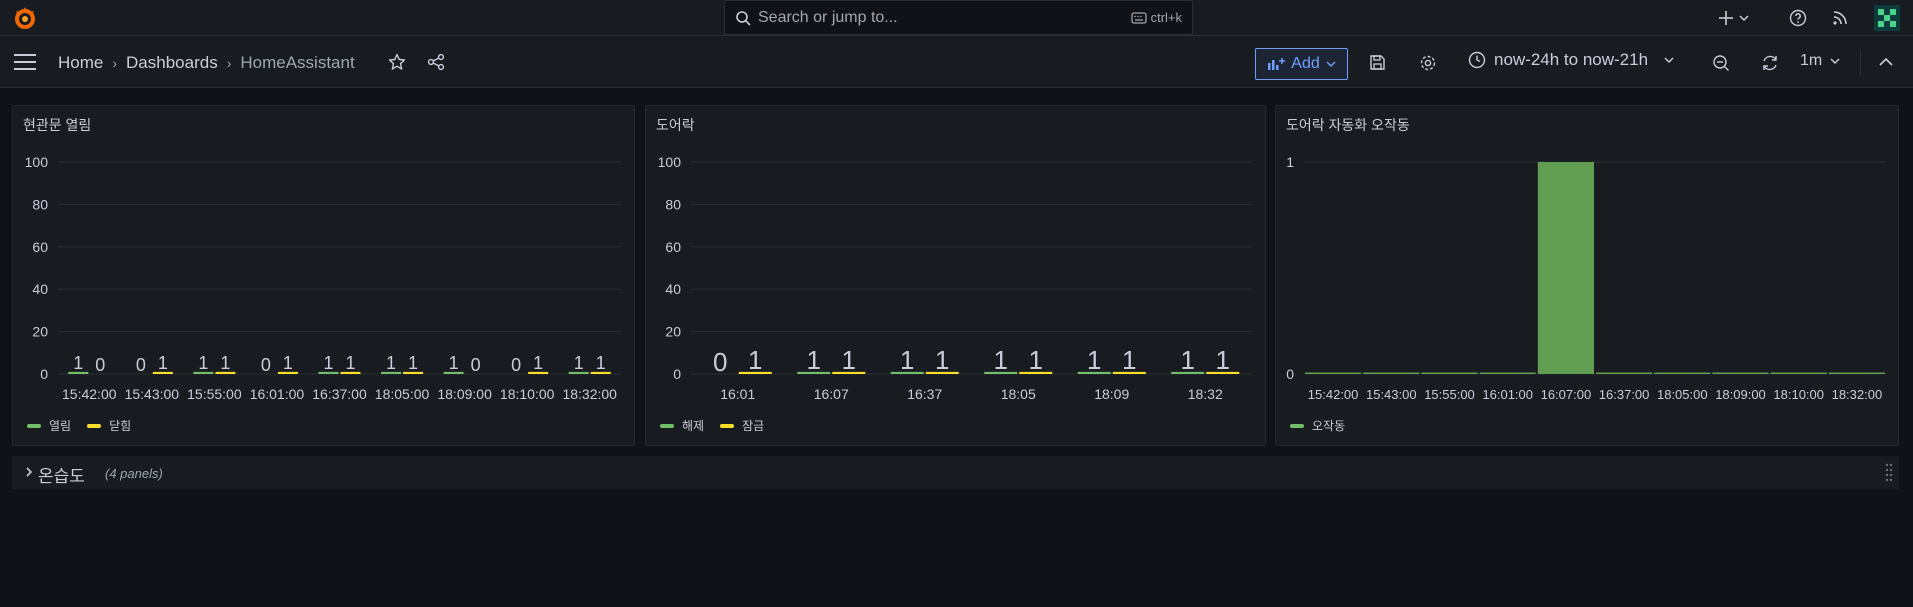 The height and width of the screenshot is (607, 1913). Describe the element at coordinates (1377, 62) in the screenshot. I see `save-icon` at that location.